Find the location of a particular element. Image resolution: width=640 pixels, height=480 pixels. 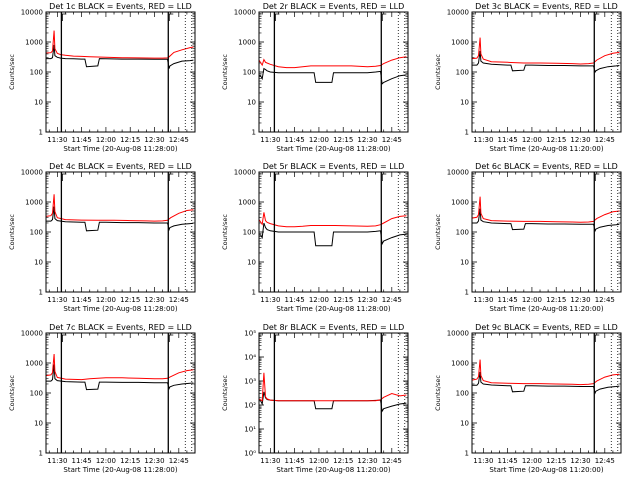

y-tick-label: 10⁰ is located at coordinates (250, 454).